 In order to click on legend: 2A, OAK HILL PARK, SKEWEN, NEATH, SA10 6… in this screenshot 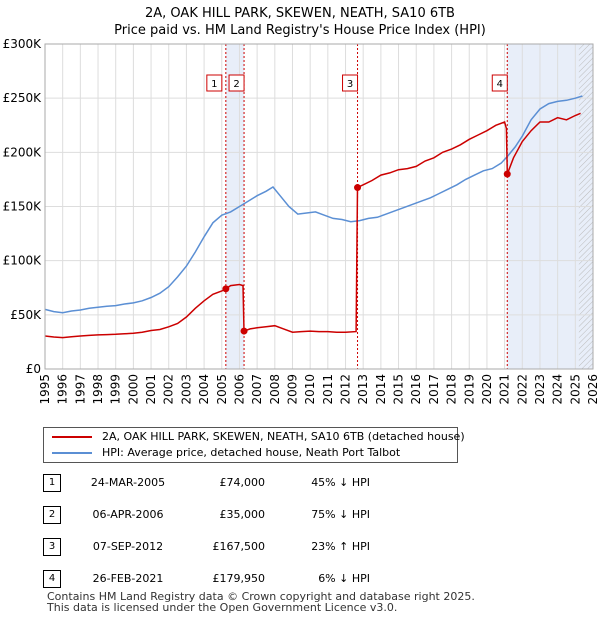, I will do `click(254, 445)`.